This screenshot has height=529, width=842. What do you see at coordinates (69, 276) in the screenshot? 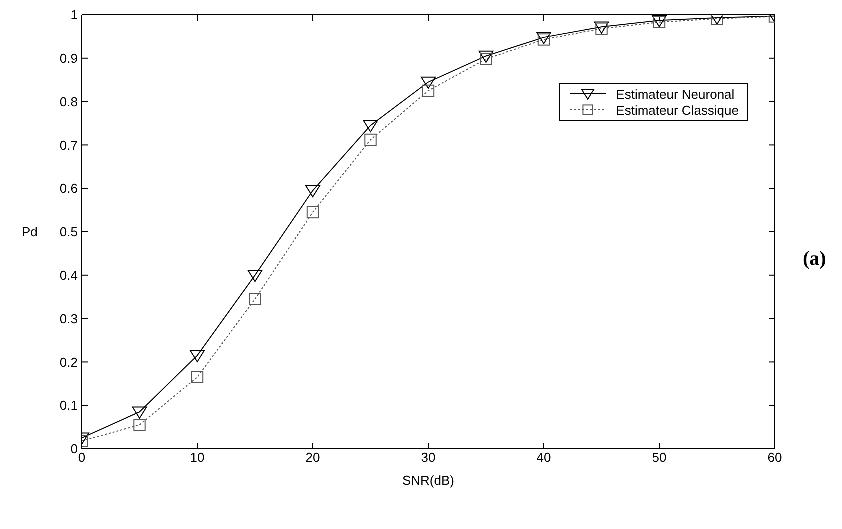
I see `y-tick-label: 0.4` at bounding box center [69, 276].